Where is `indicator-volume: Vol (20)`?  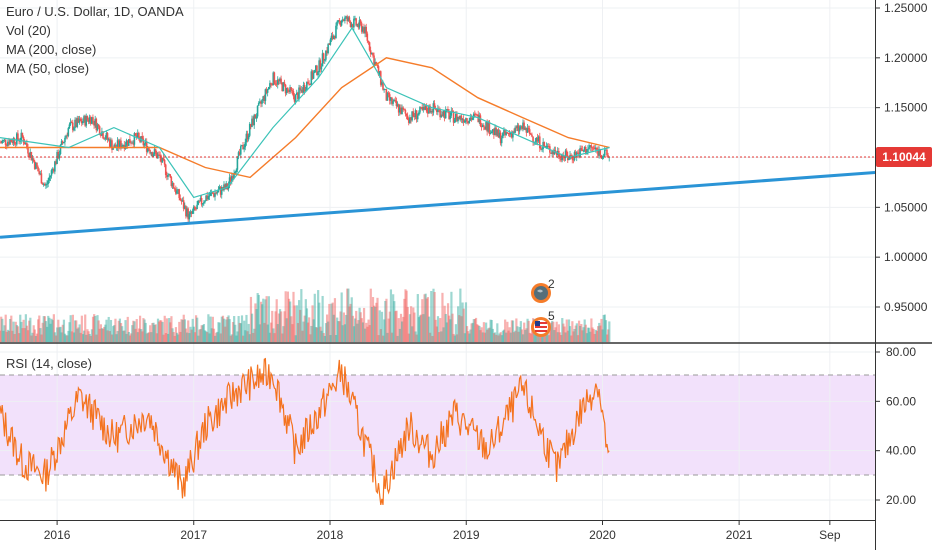
indicator-volume: Vol (20) is located at coordinates (28, 30).